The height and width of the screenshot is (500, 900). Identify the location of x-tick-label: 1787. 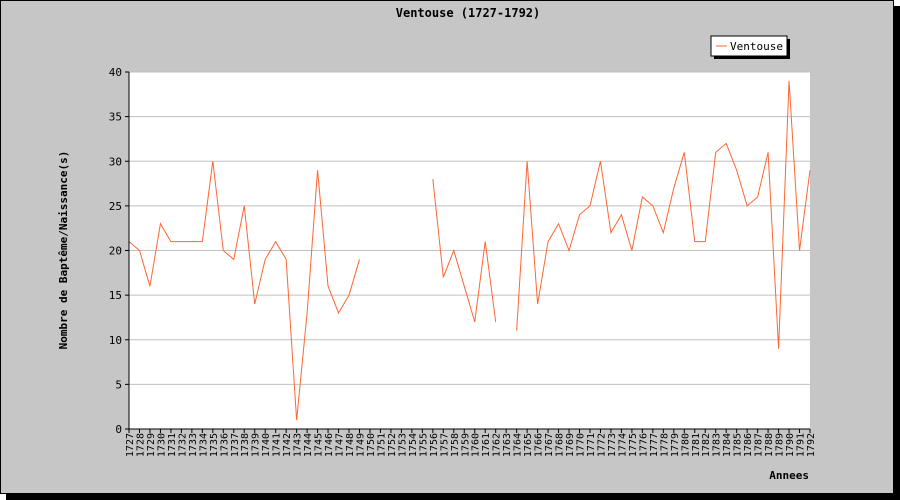
(759, 445).